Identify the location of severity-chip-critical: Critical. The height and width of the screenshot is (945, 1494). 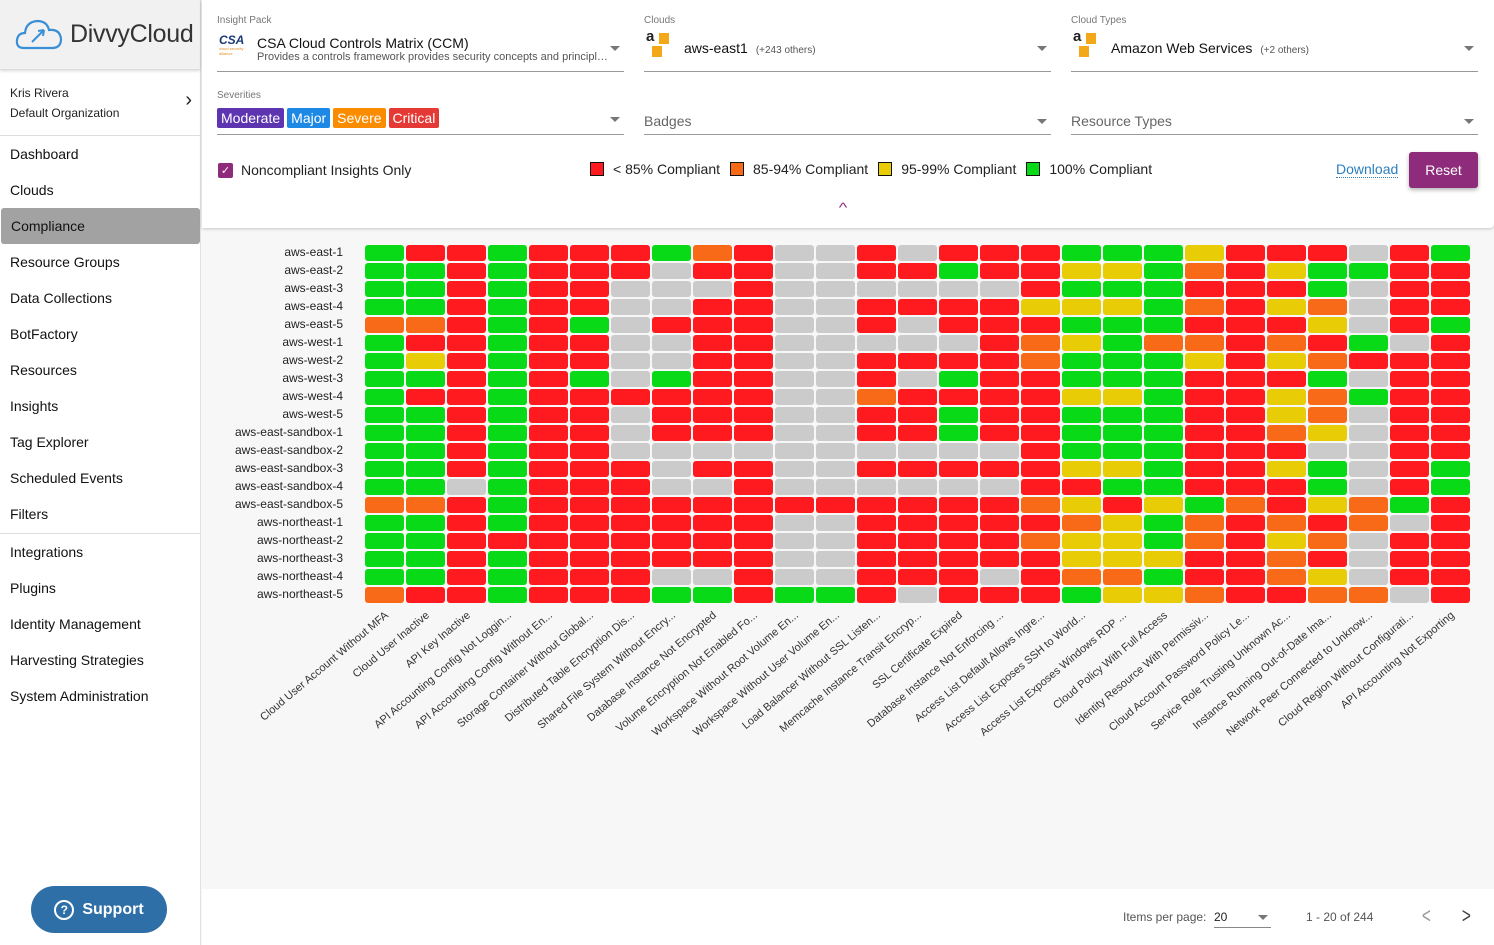
(414, 118).